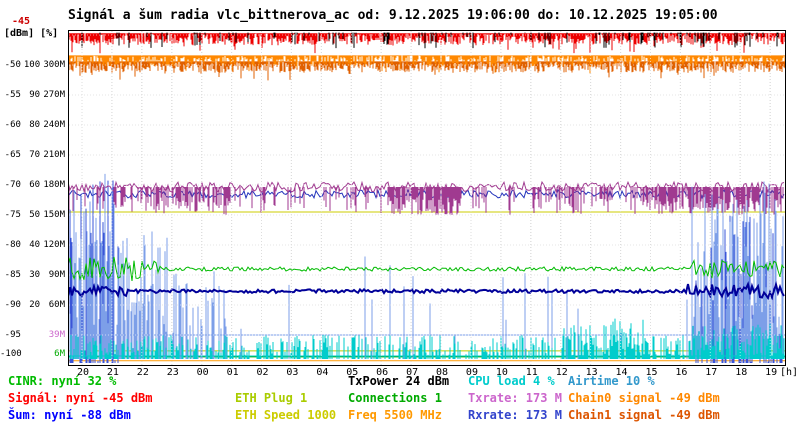 The height and width of the screenshot is (430, 800). Describe the element at coordinates (292, 372) in the screenshot. I see `hour-label: 03` at that location.